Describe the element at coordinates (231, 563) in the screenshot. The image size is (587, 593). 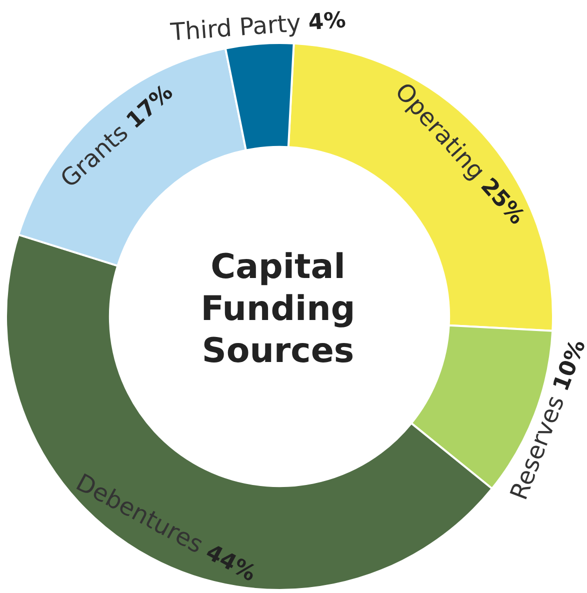
I see `data-label: 44%` at that location.